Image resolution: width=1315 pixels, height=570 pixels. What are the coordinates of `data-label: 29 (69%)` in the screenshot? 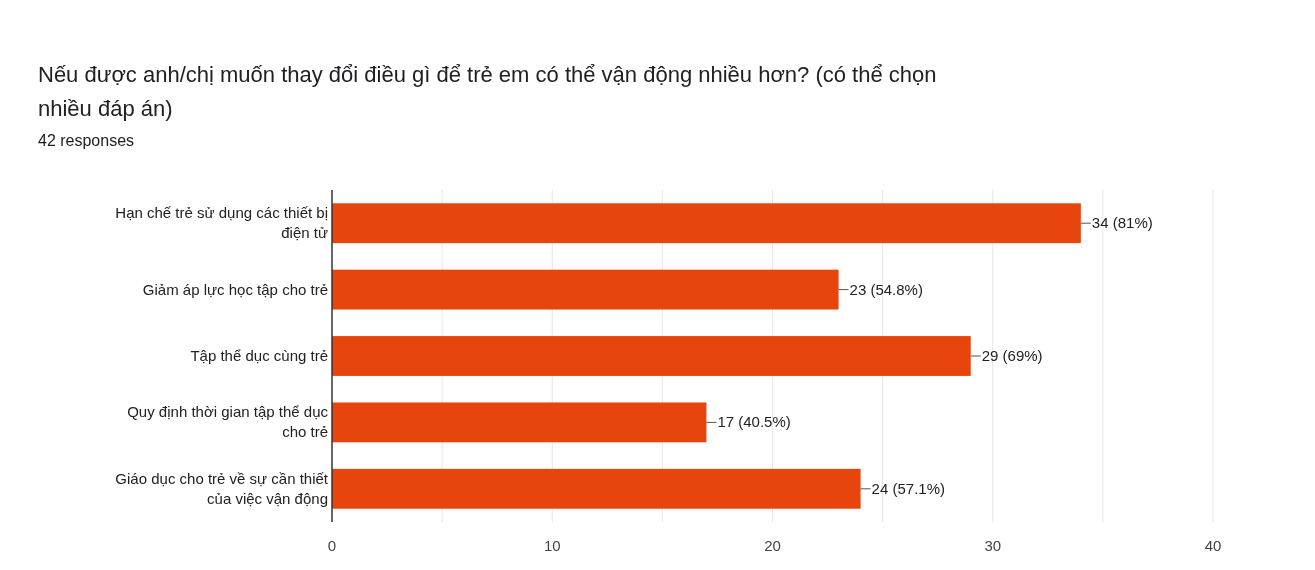 It's located at (1012, 355).